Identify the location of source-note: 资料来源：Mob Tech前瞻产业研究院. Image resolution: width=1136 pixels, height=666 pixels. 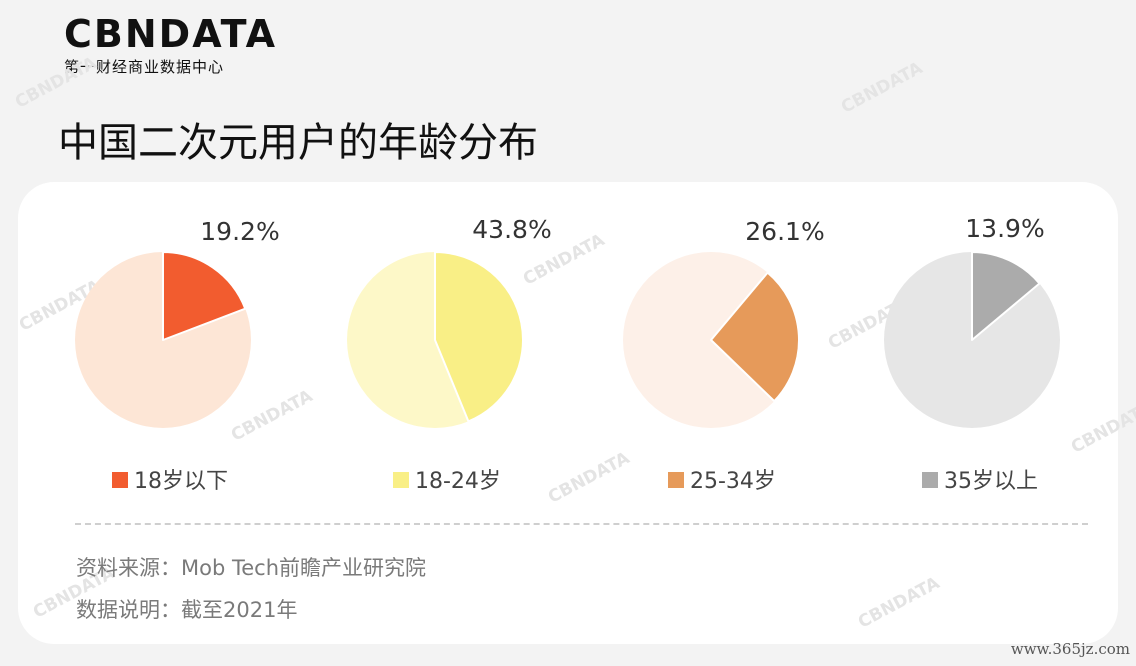
(251, 568).